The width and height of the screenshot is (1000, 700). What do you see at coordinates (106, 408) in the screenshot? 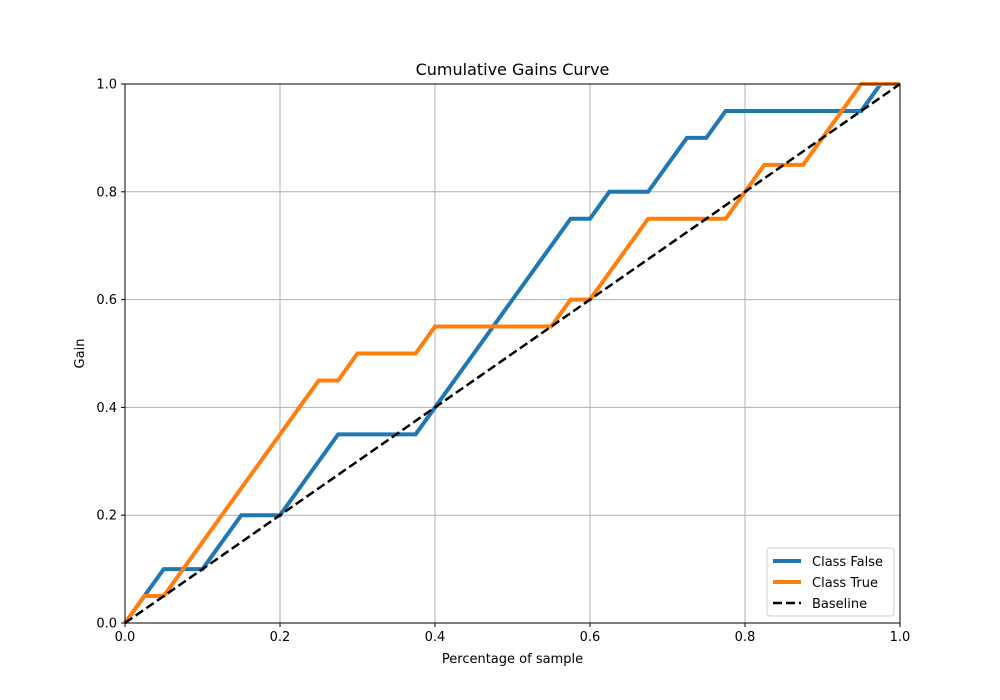
I see `y-tick-label: 0.4` at bounding box center [106, 408].